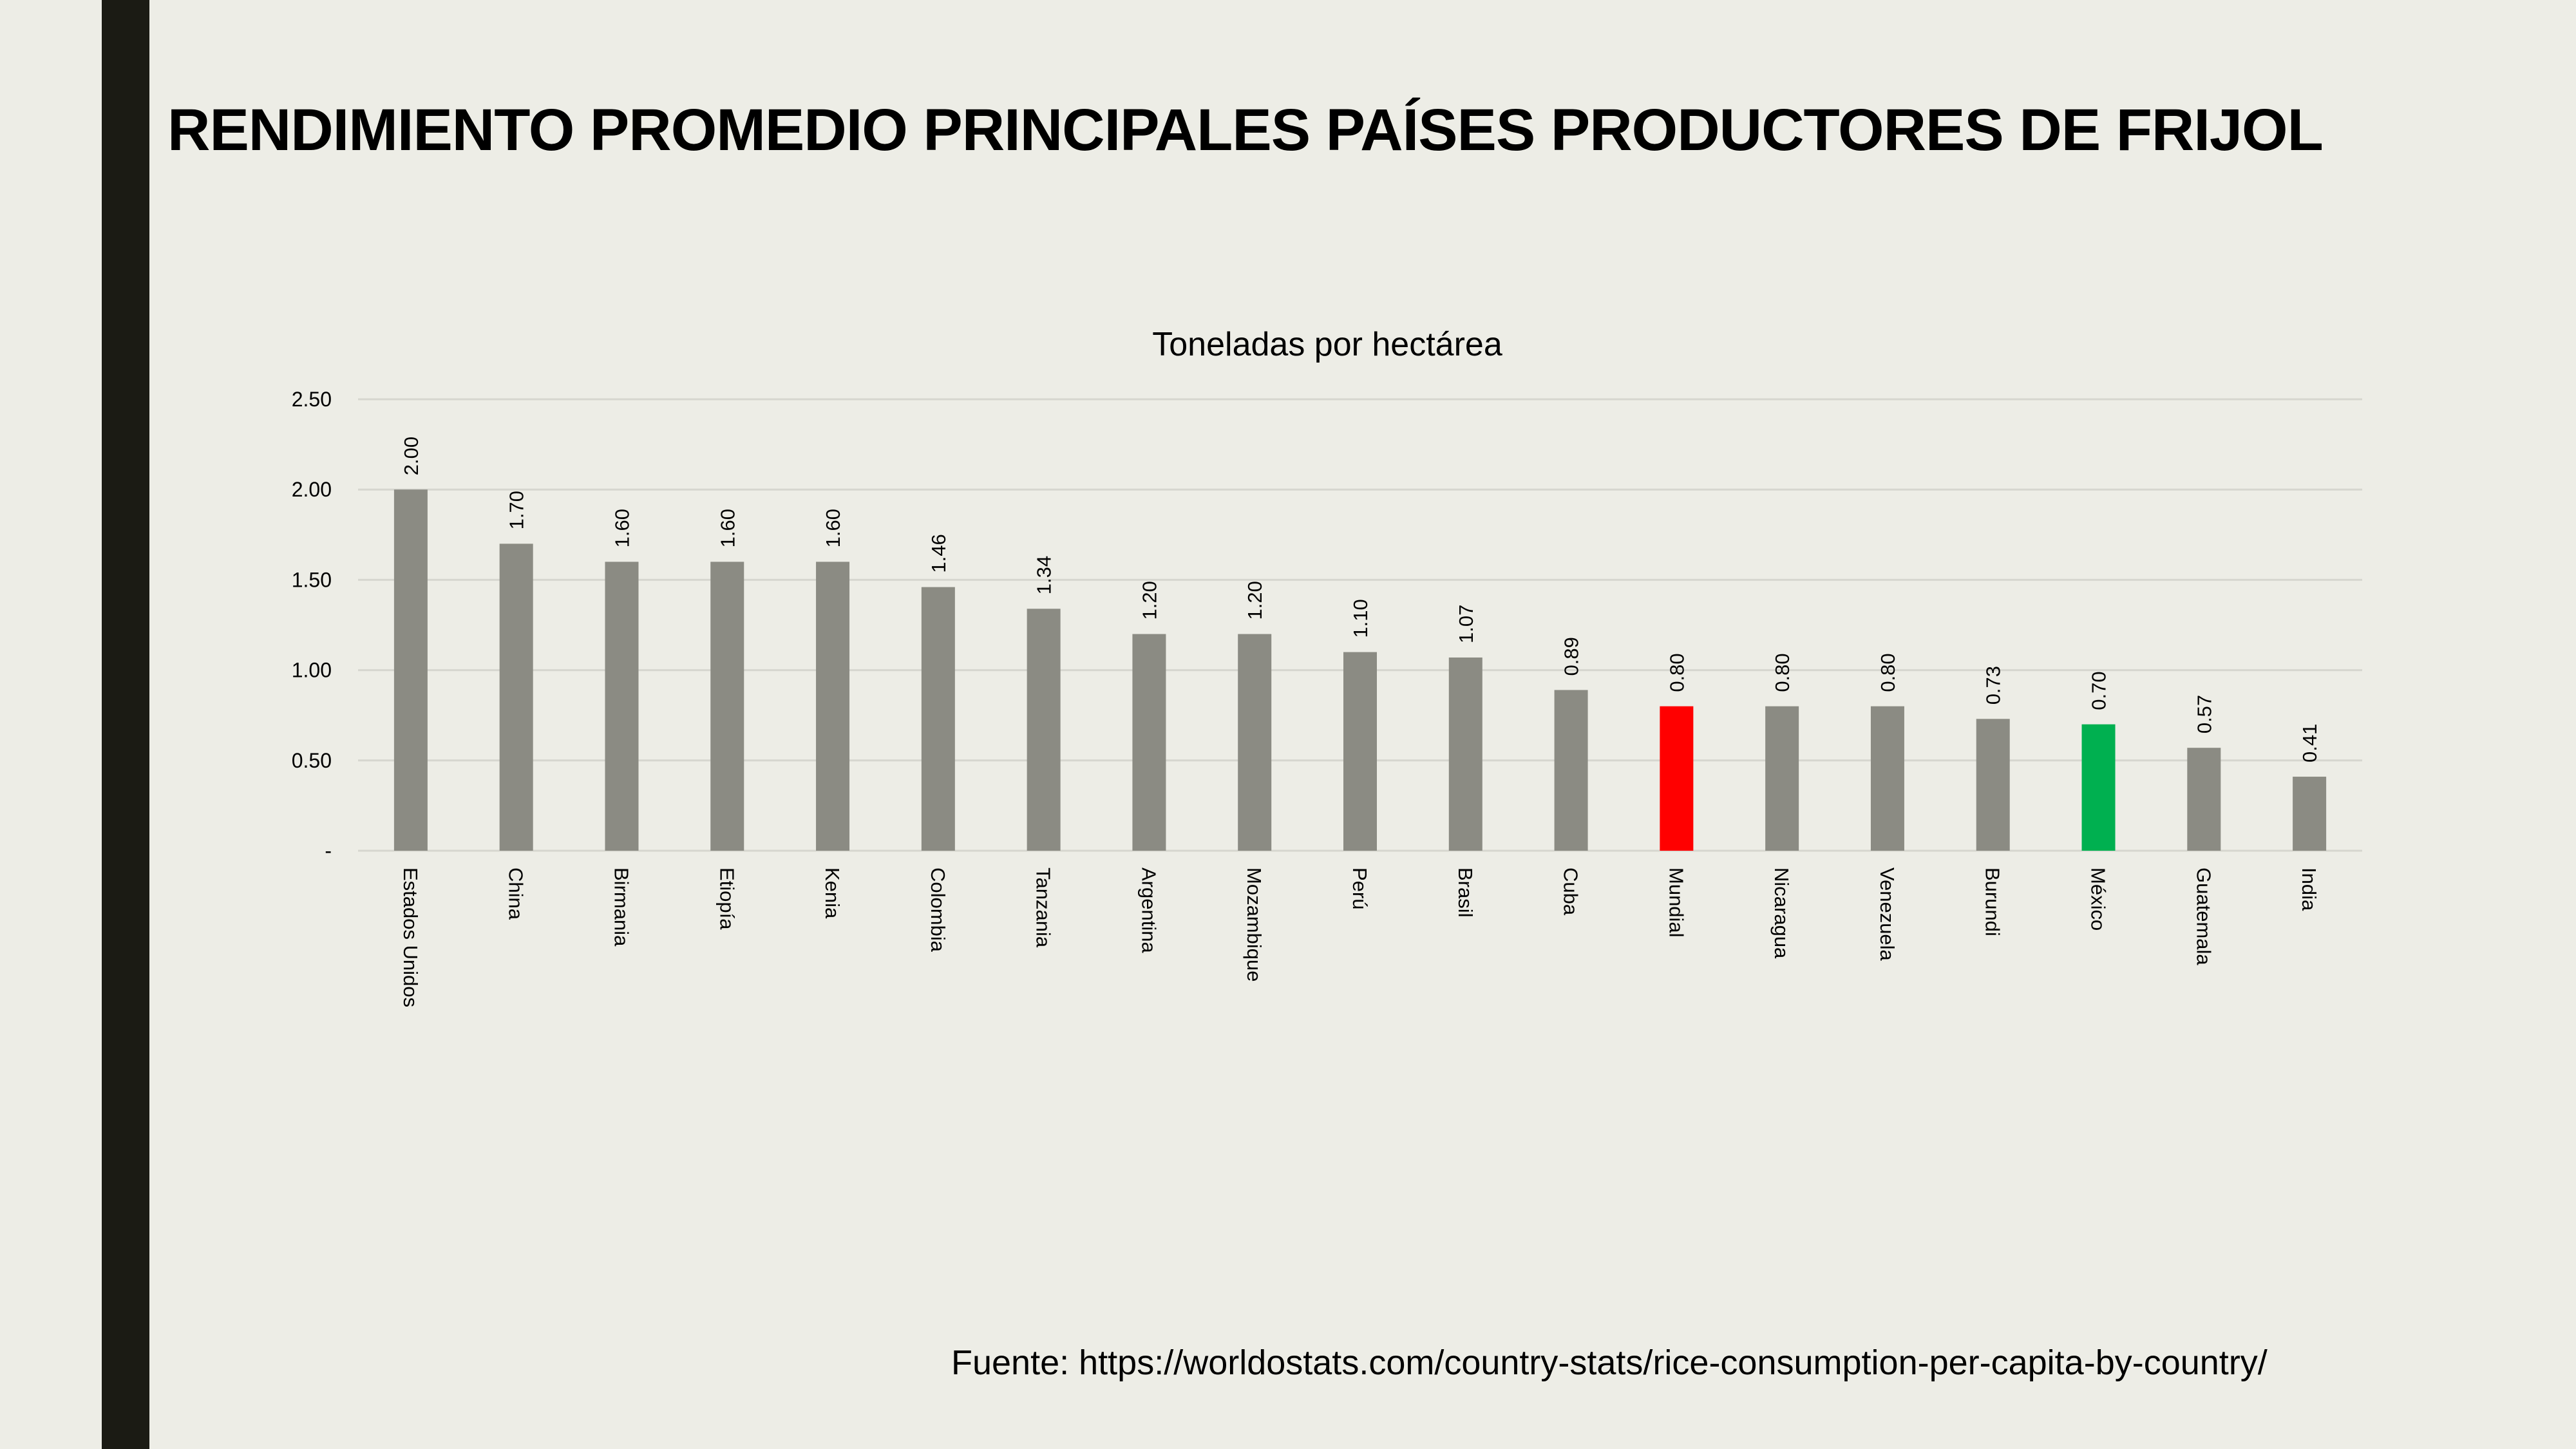 This screenshot has width=2576, height=1449. What do you see at coordinates (1676, 903) in the screenshot?
I see `x-tick-label: Mundial` at bounding box center [1676, 903].